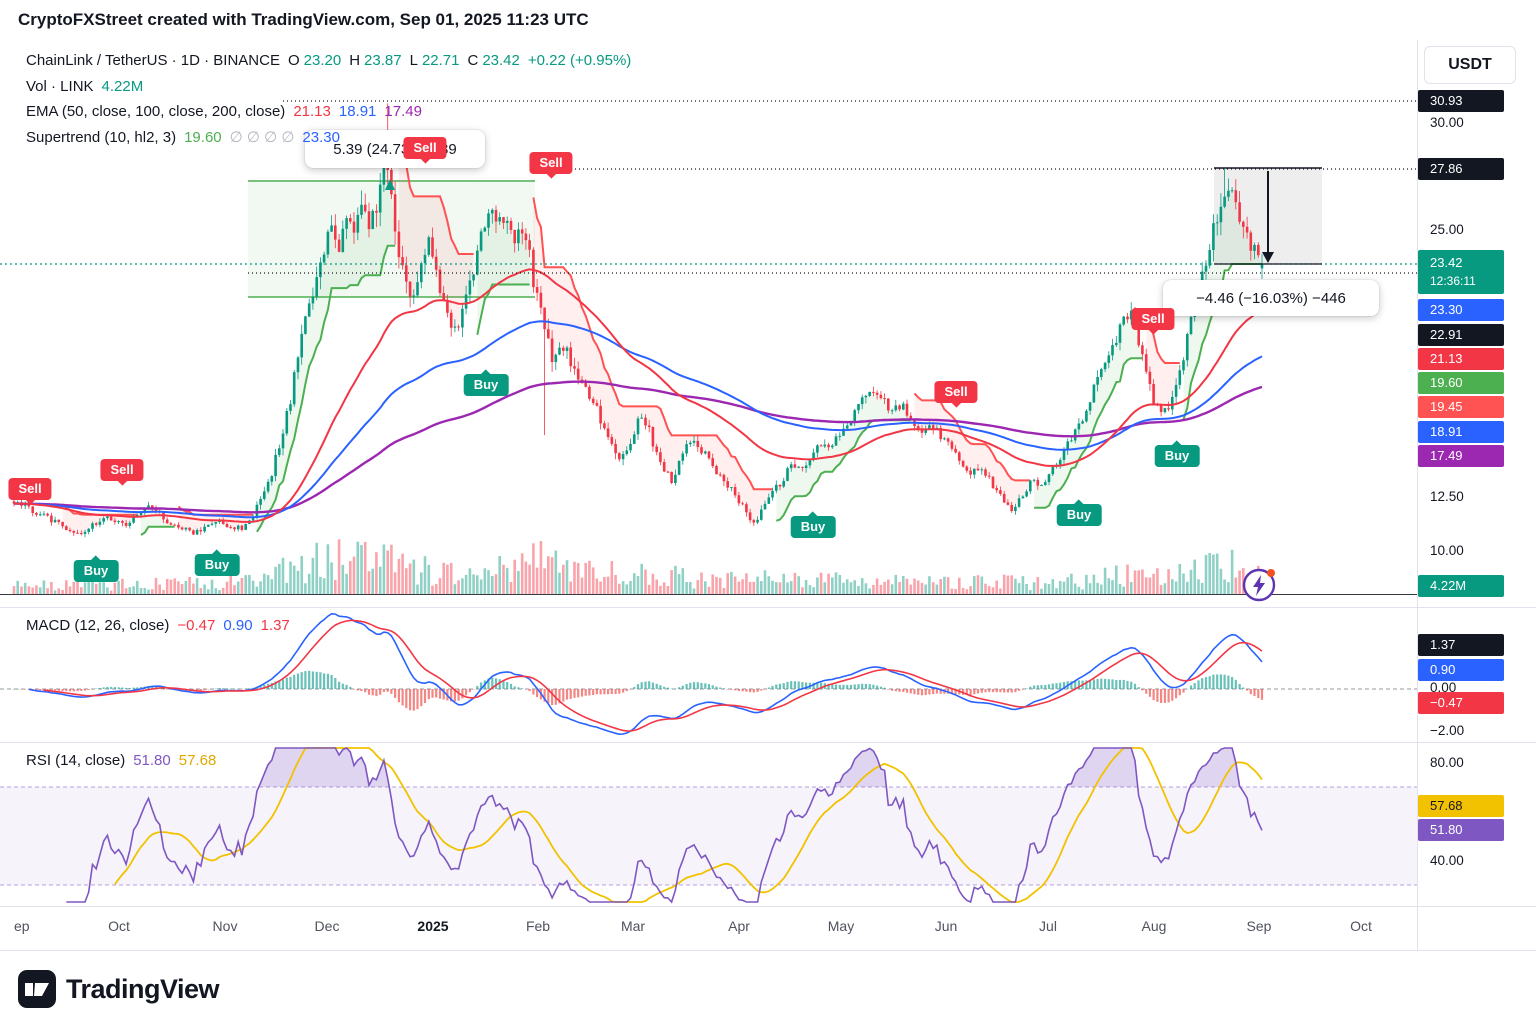 The width and height of the screenshot is (1536, 1034). Describe the element at coordinates (1447, 550) in the screenshot. I see `price-axis-label: 10.00` at that location.